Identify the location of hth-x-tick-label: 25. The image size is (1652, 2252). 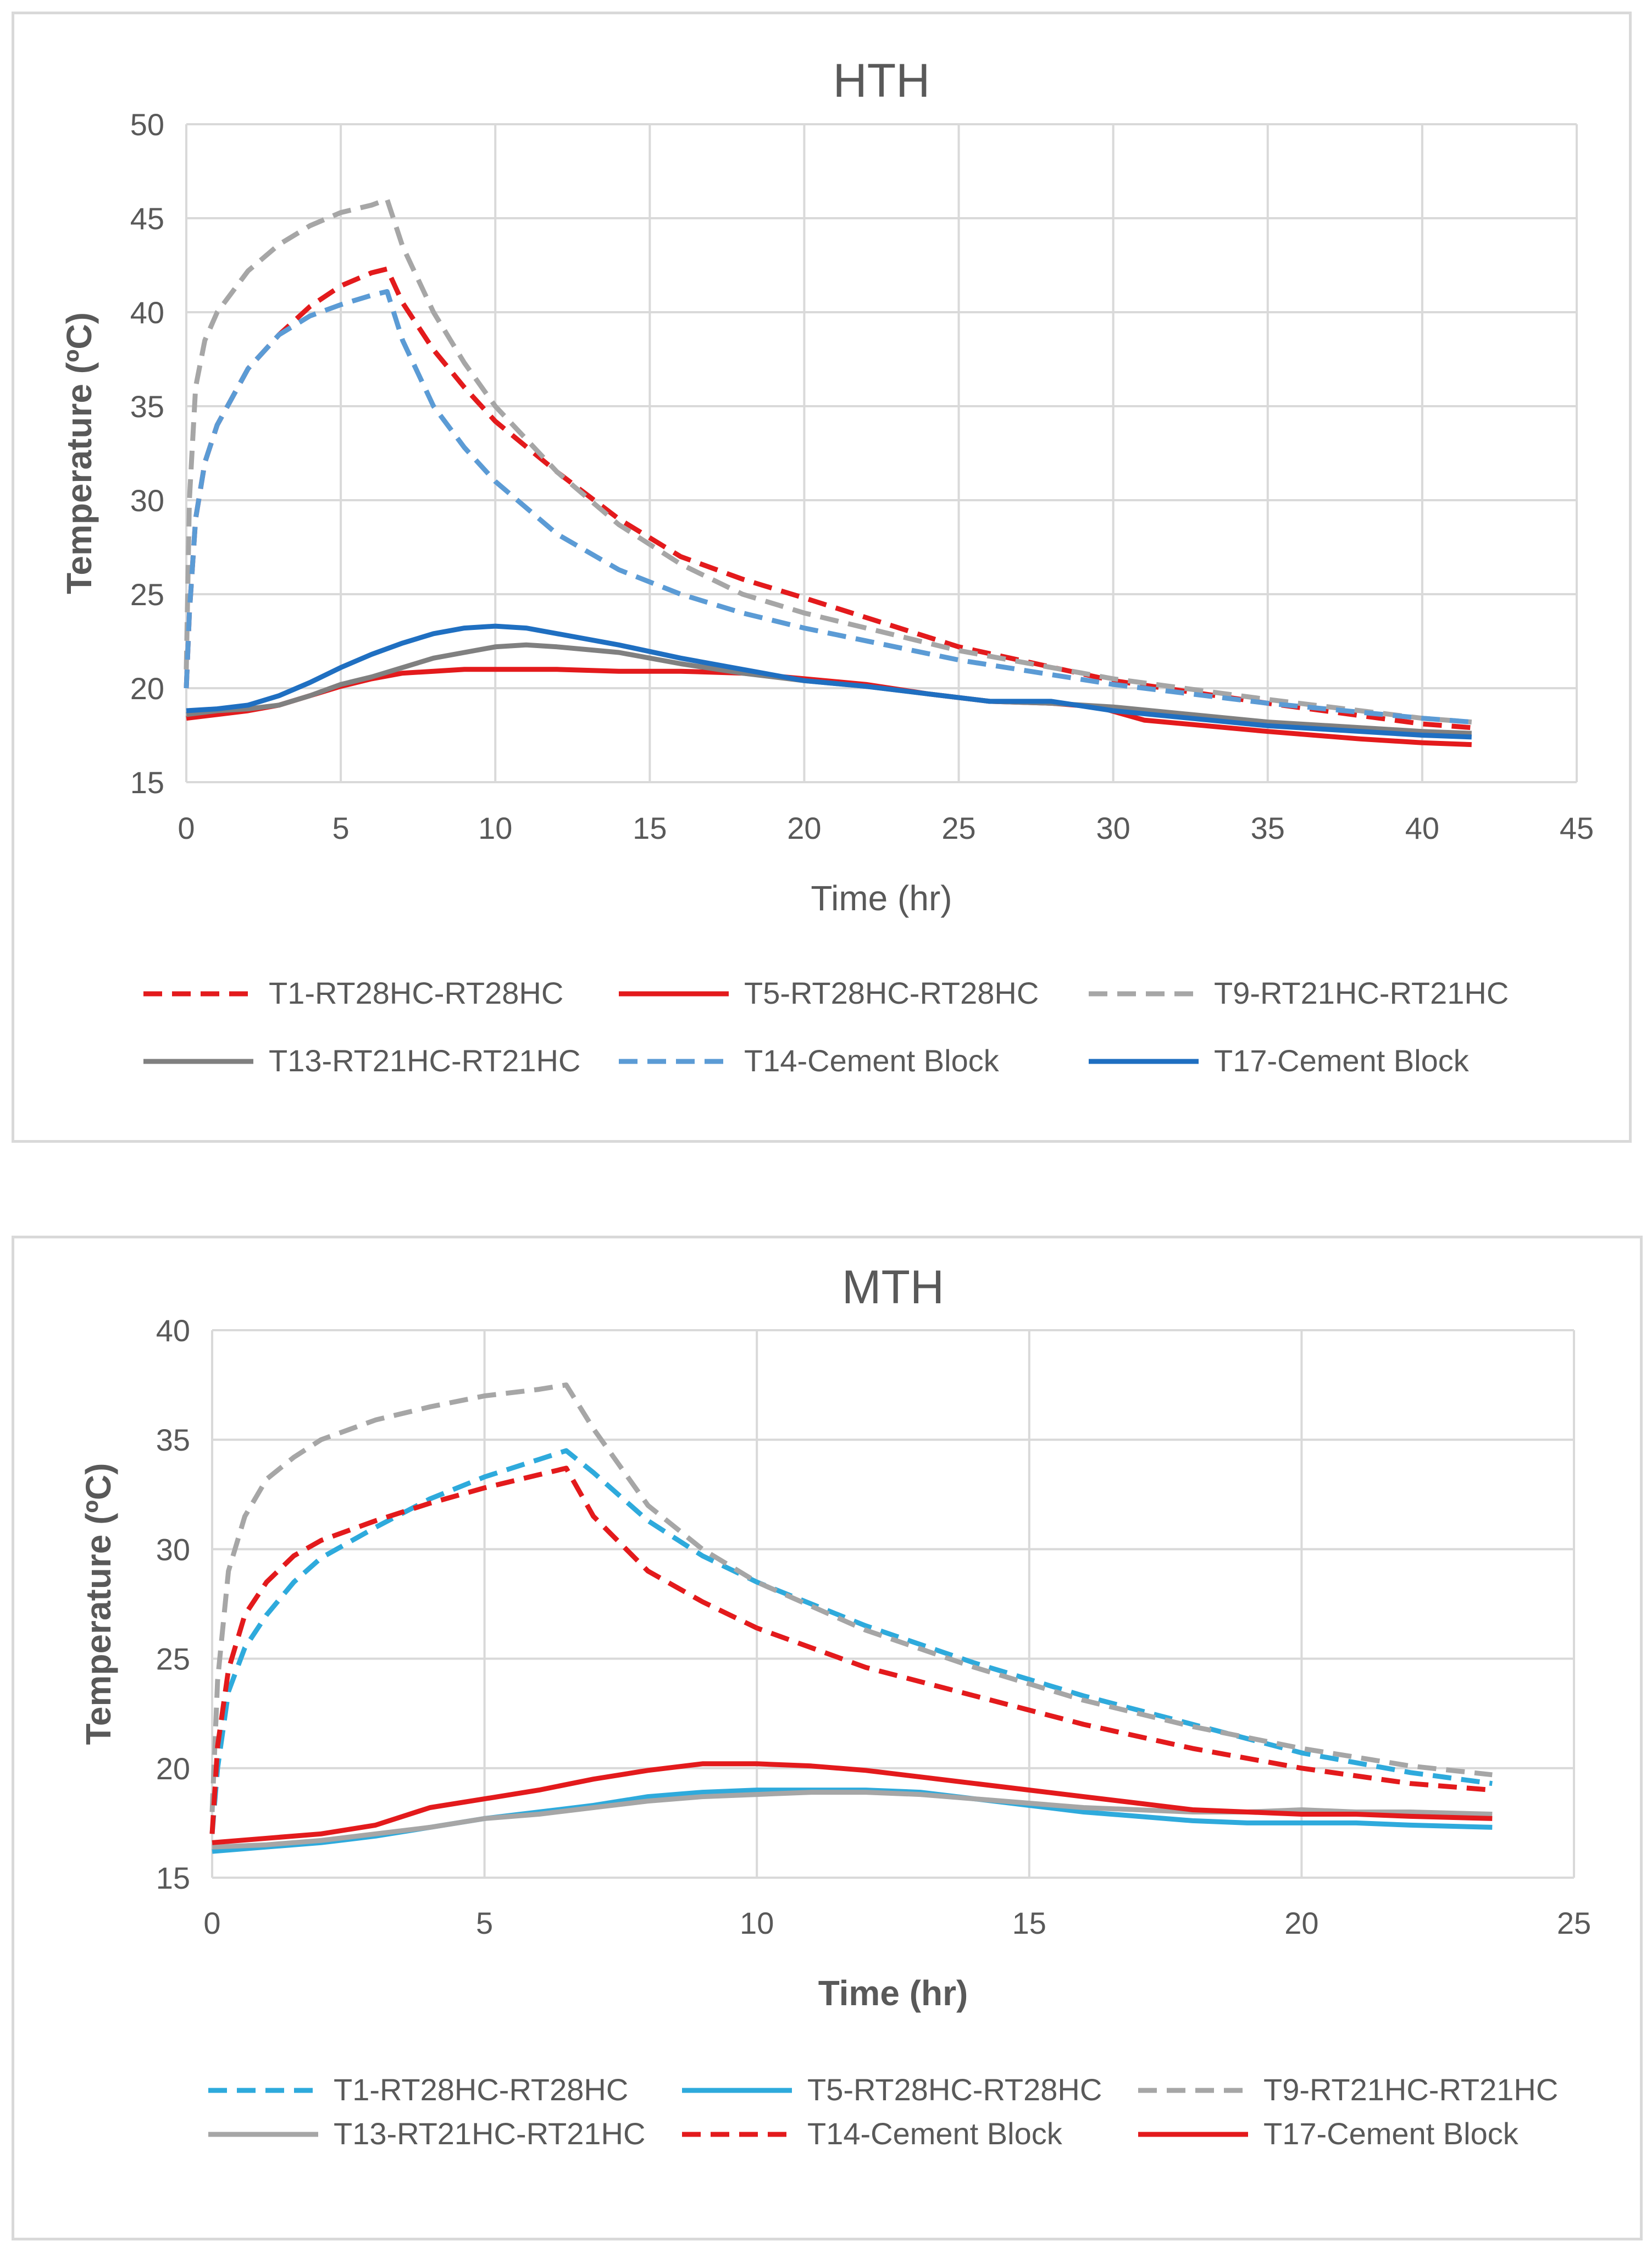
(958, 828).